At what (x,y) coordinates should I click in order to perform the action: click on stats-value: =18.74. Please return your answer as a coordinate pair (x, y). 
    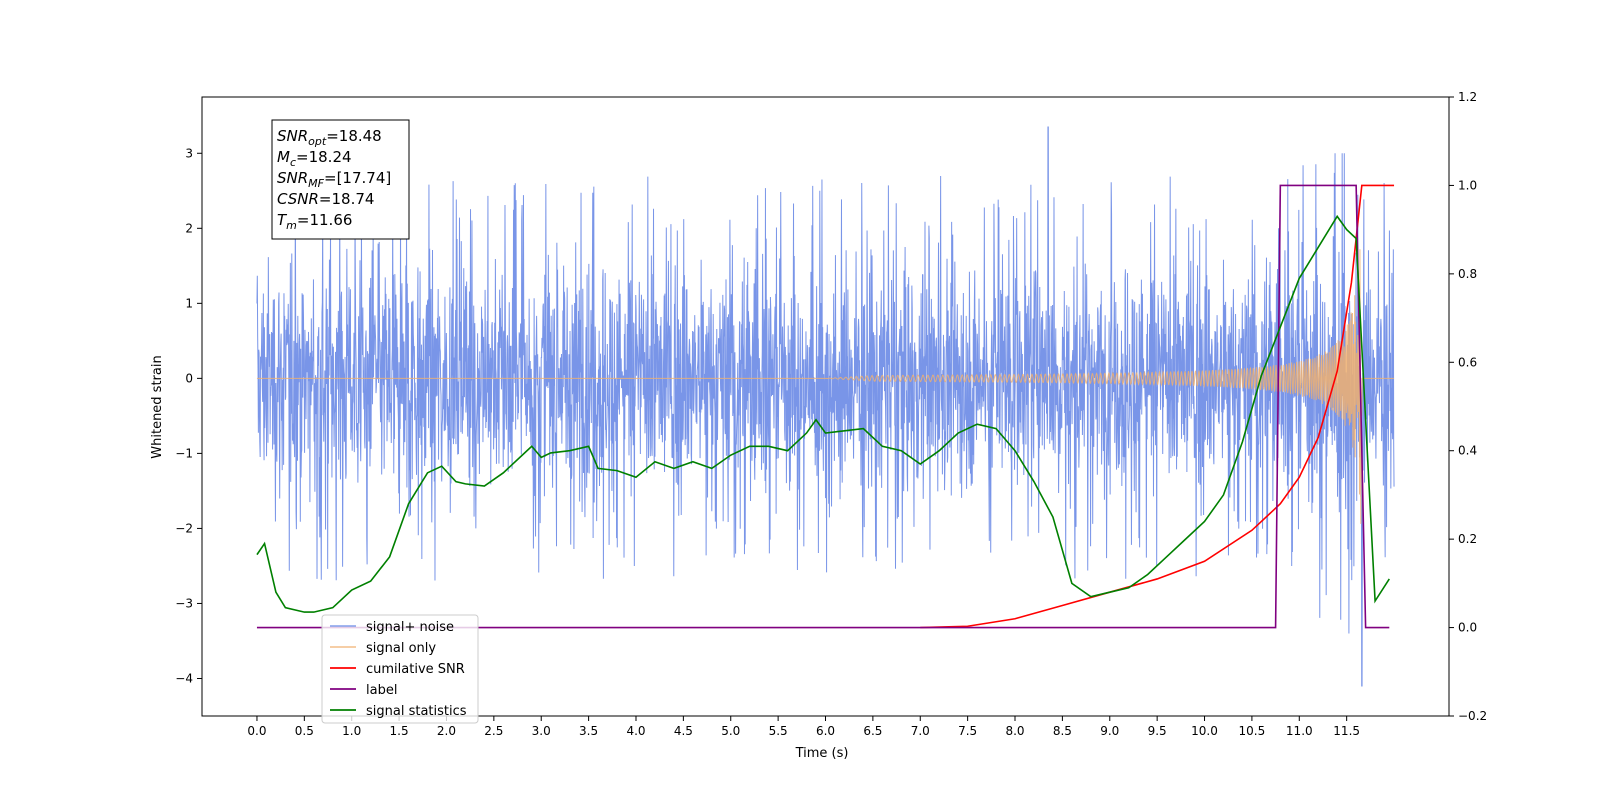
    Looking at the image, I should click on (347, 199).